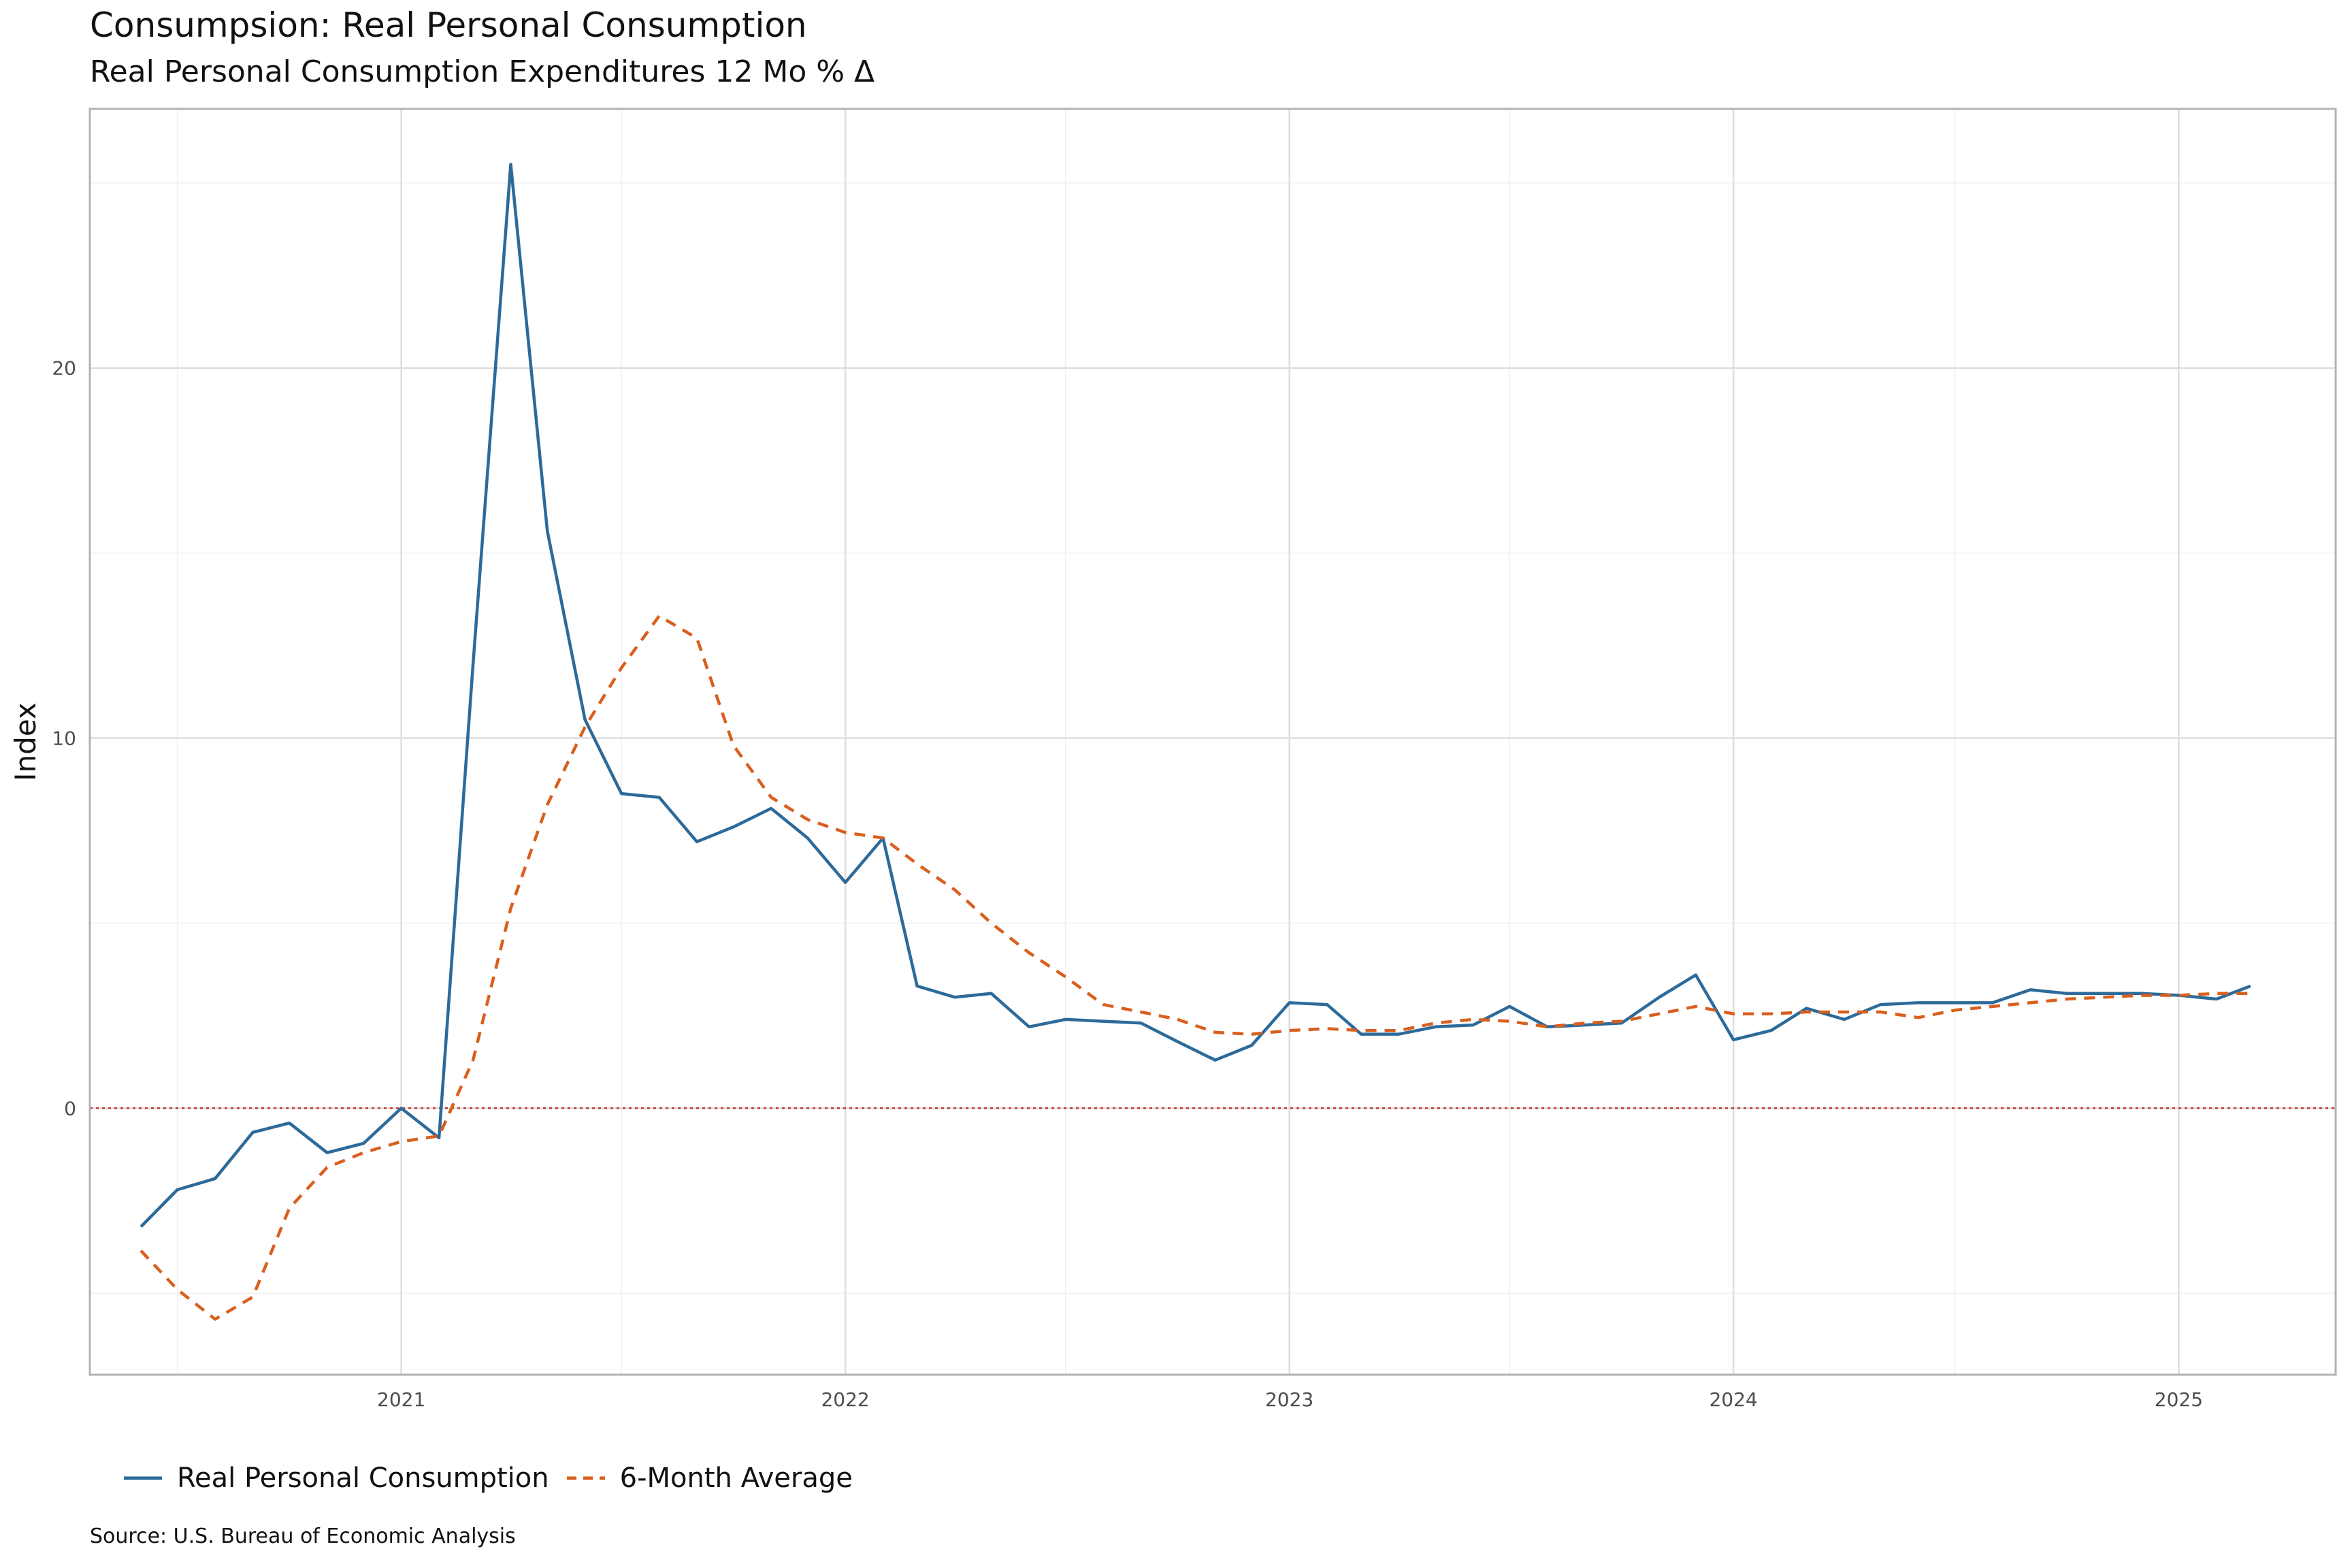  I want to click on y-axis-tick-labels: 0 10 20, so click(64, 738).